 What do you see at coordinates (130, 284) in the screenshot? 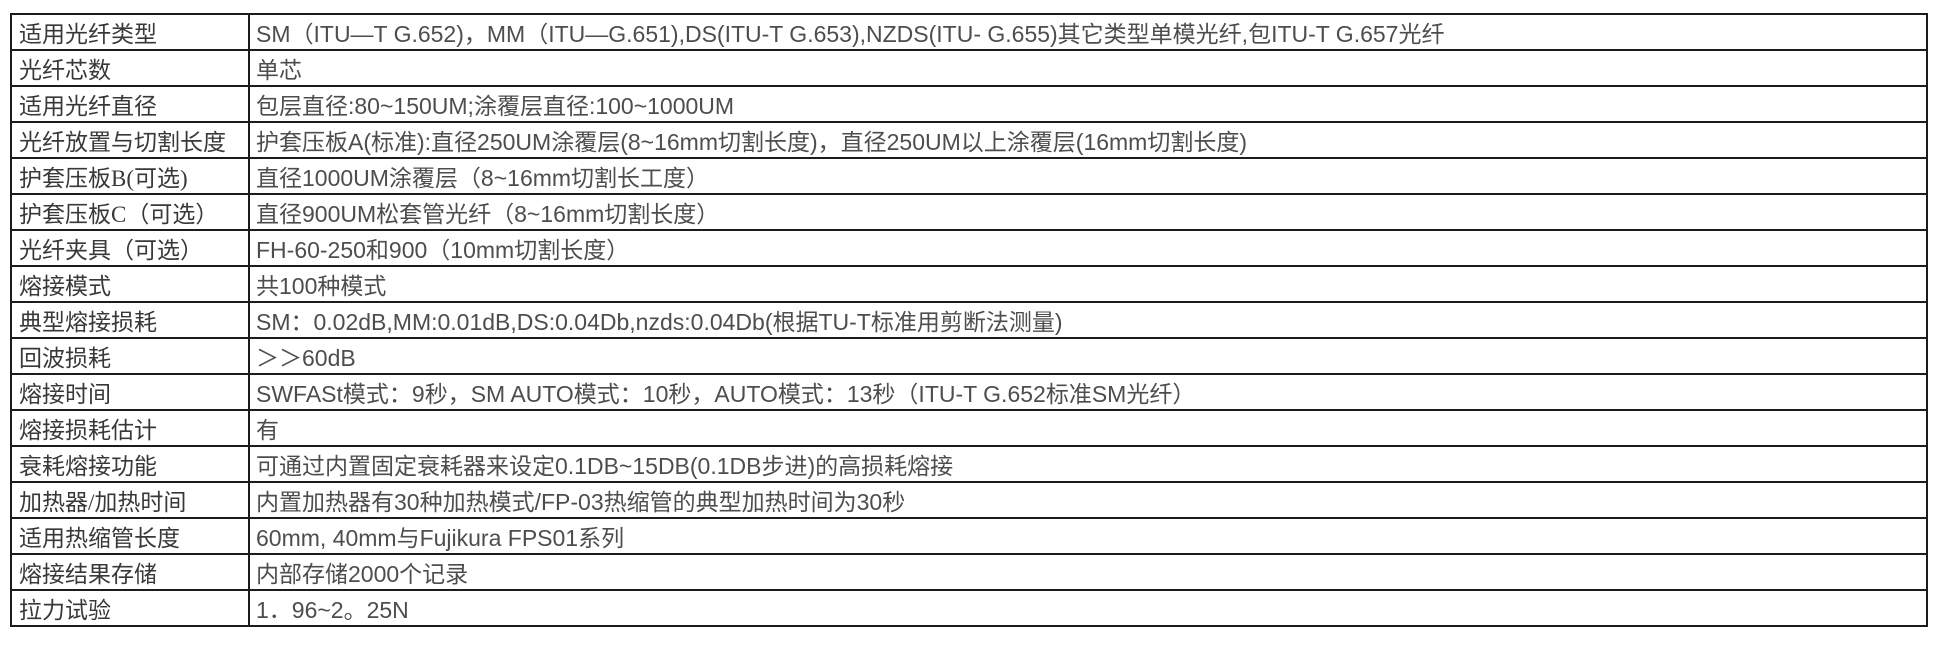
I see `spec-label: 熔接模式` at bounding box center [130, 284].